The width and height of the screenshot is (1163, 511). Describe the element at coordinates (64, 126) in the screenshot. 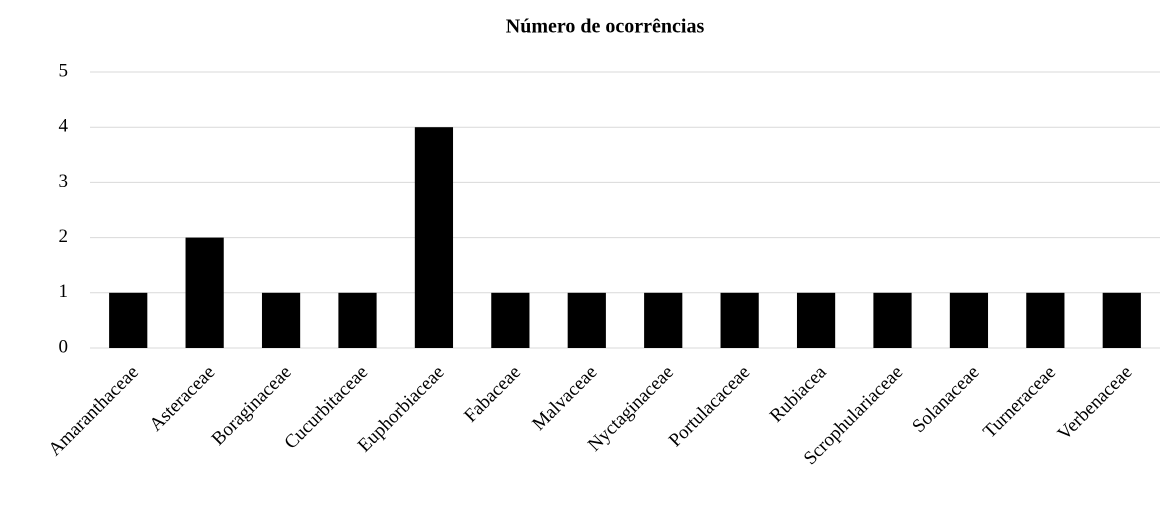

I see `y-tick-label: 4` at that location.